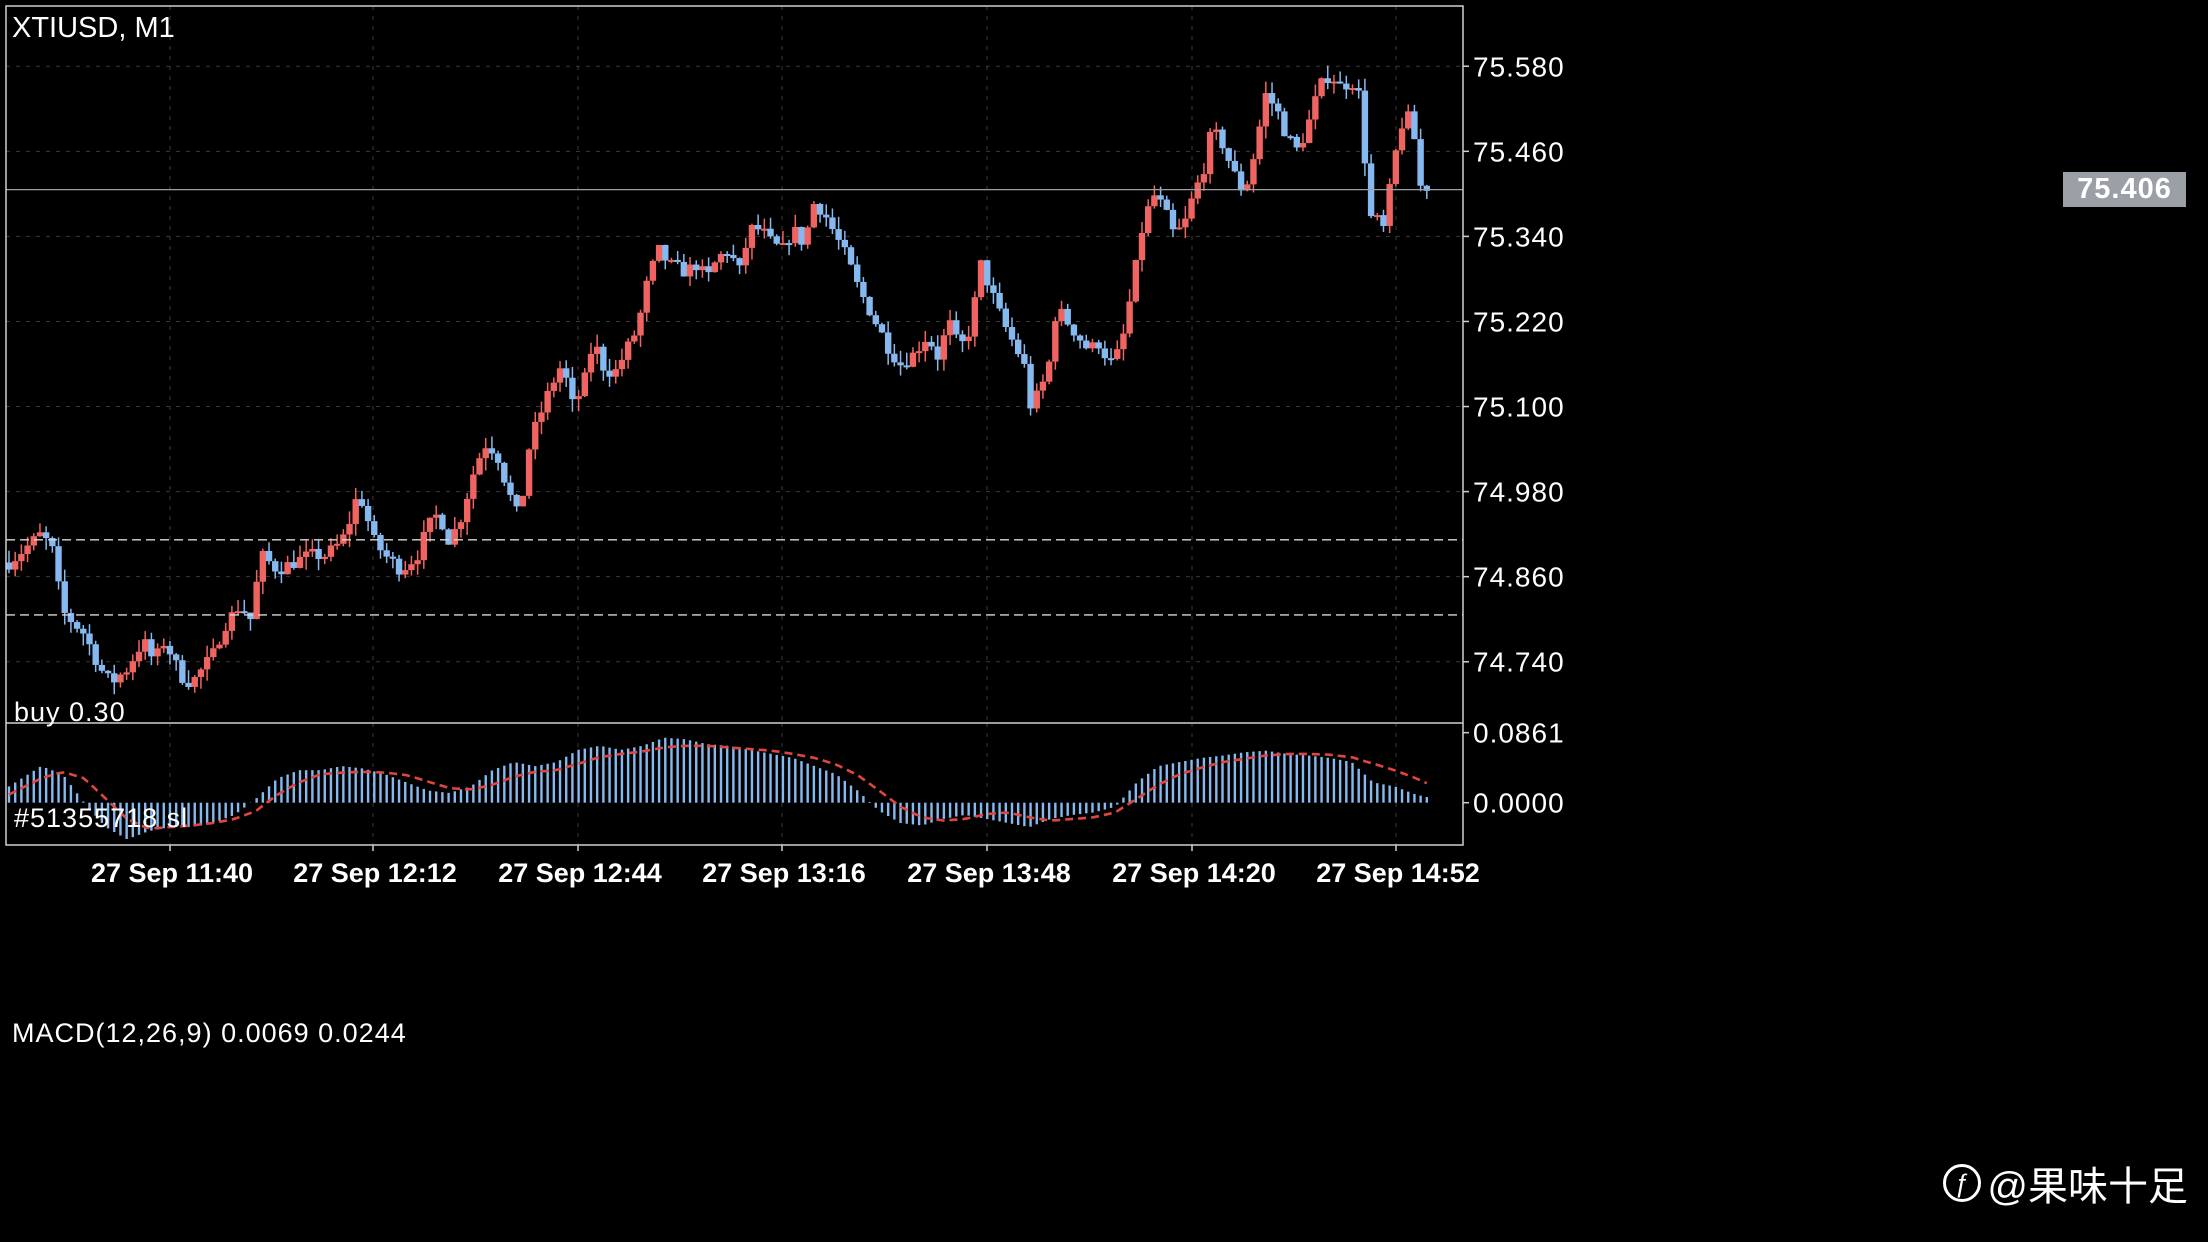 Image resolution: width=2208 pixels, height=1242 pixels. Describe the element at coordinates (1519, 321) in the screenshot. I see `y-tick-label: 75.220` at that location.